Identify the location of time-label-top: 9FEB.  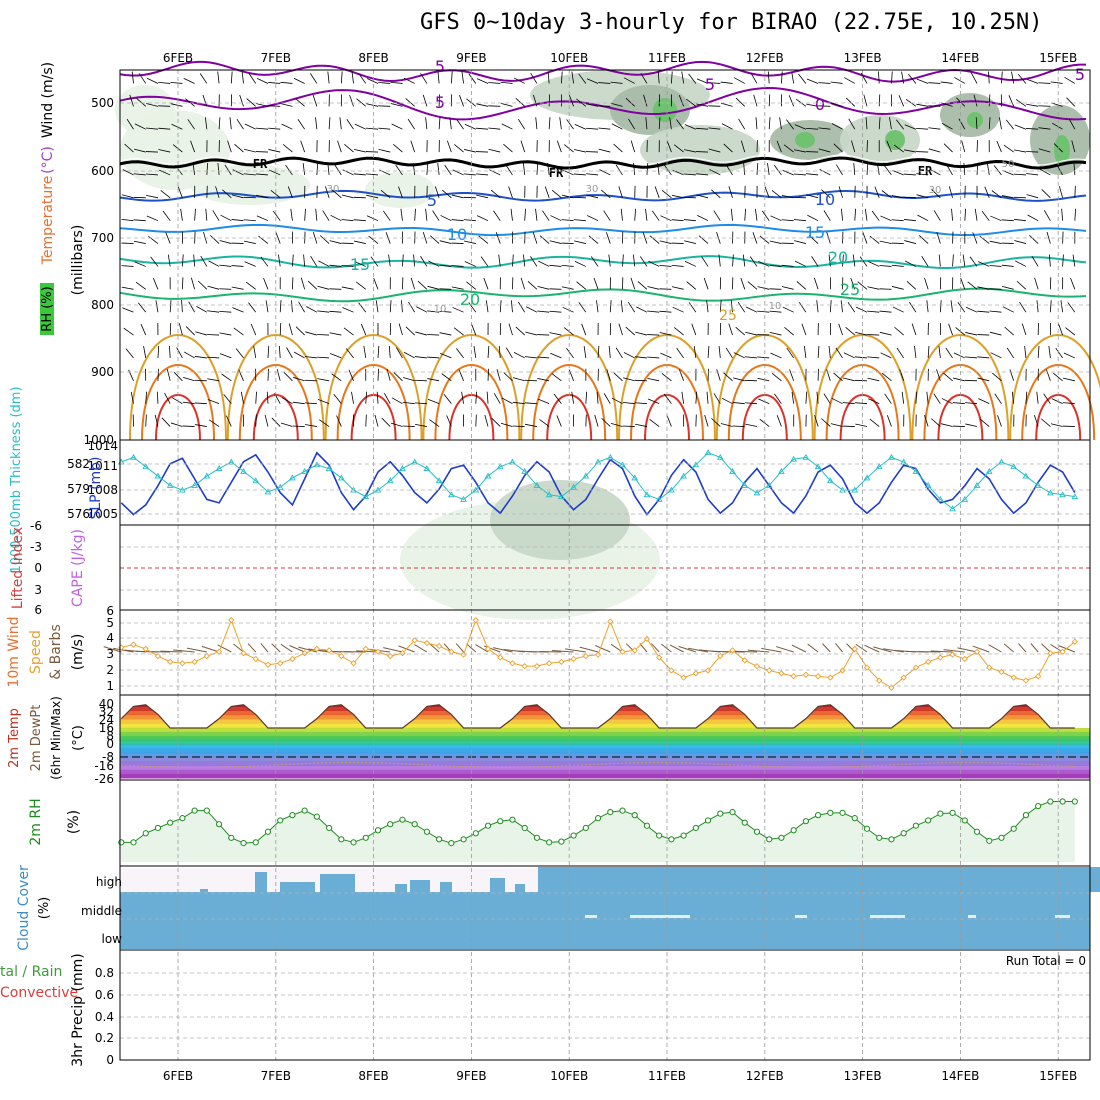
(471, 58).